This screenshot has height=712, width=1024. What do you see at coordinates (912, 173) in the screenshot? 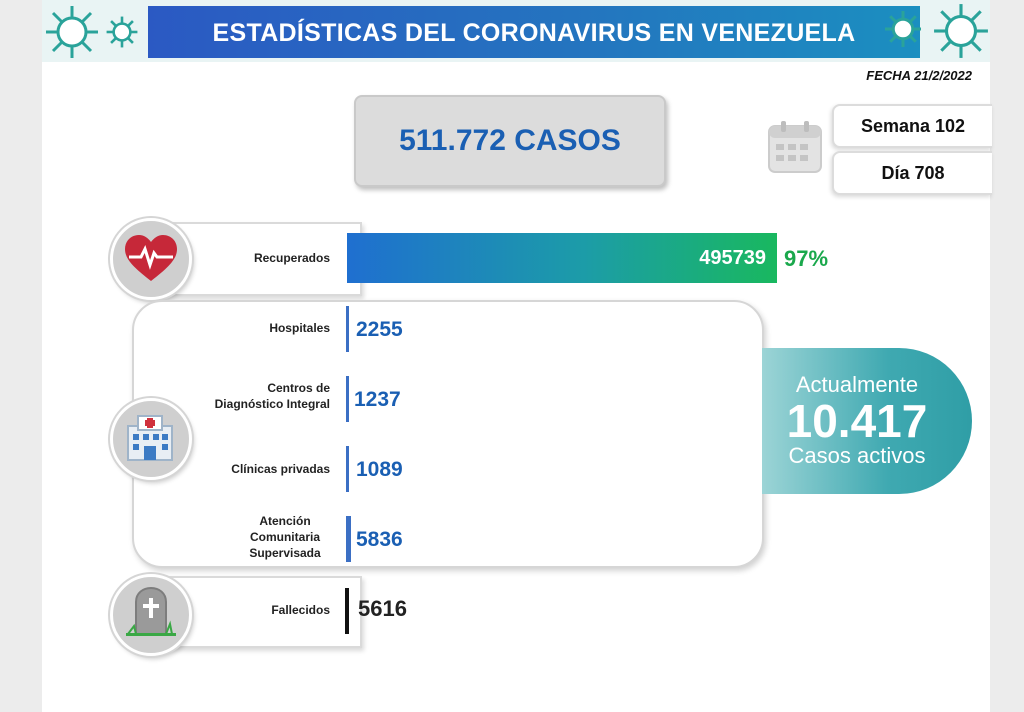
I see `day-badge: Día 708` at bounding box center [912, 173].